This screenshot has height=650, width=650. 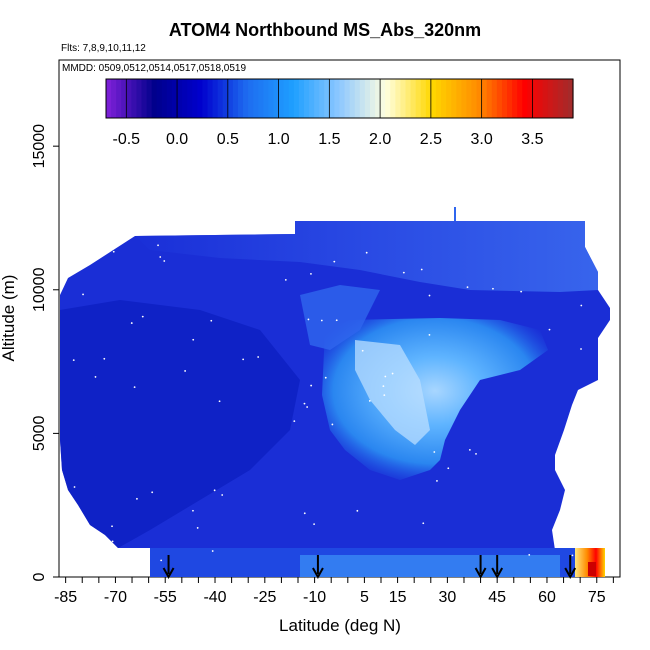 I want to click on field-plume-core, so click(x=392, y=392).